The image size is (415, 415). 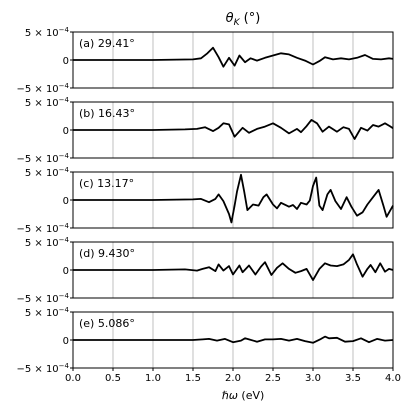 What do you see at coordinates (107, 113) in the screenshot?
I see `panel-label: (b) 16.43°` at bounding box center [107, 113].